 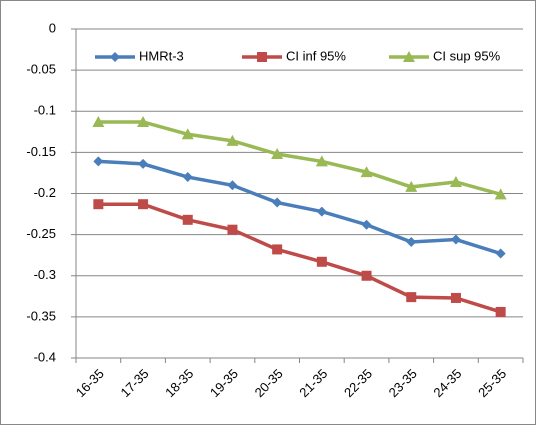 What do you see at coordinates (316, 55) in the screenshot?
I see `legend-label: CI inf 95%` at bounding box center [316, 55].